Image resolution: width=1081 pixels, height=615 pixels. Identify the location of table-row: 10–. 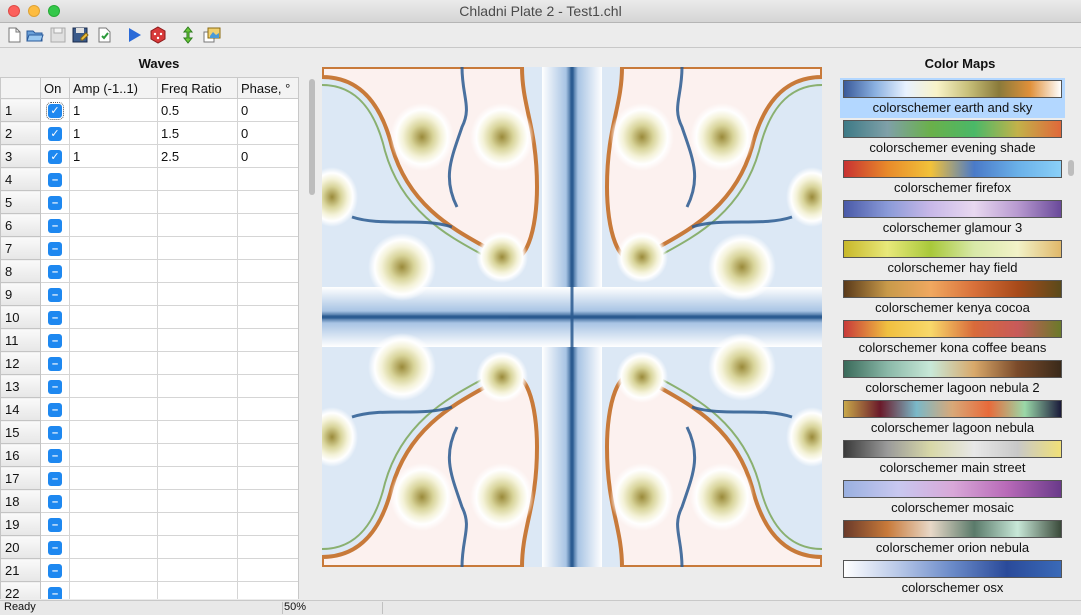
(149, 317).